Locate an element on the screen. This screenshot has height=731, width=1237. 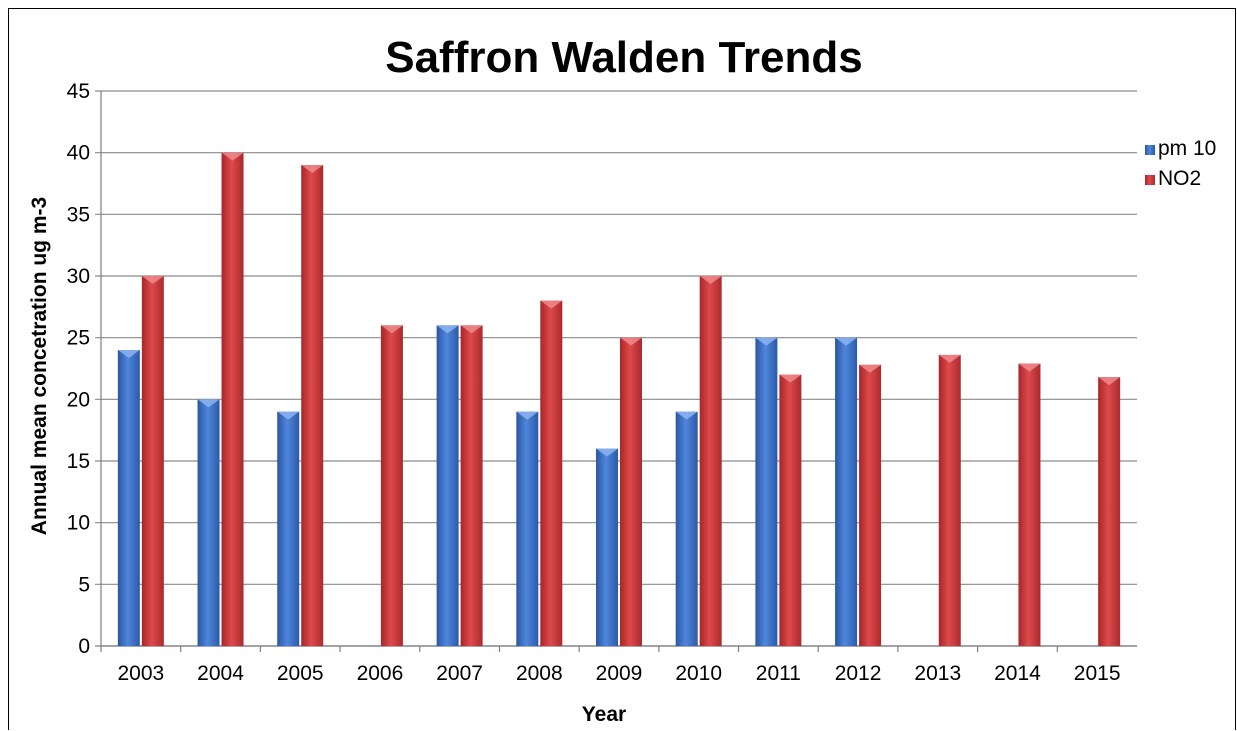
x-tick-label: 2014 is located at coordinates (1017, 673).